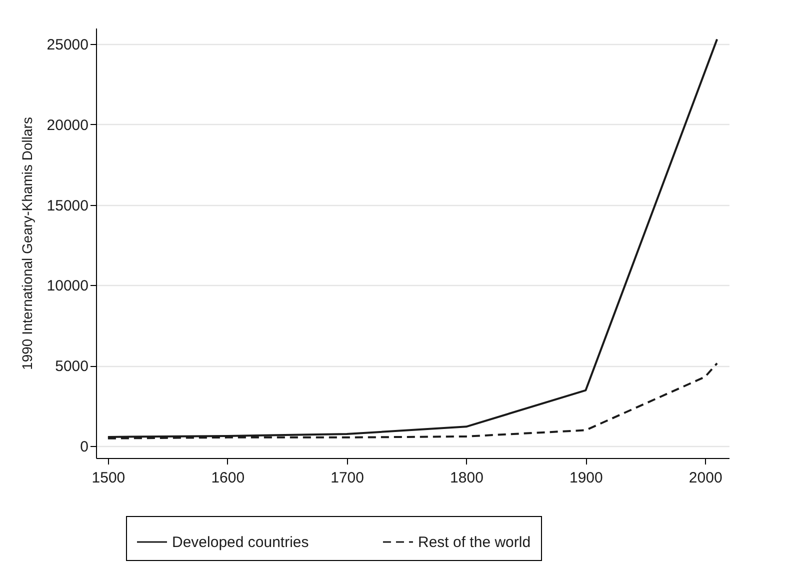 The height and width of the screenshot is (583, 798). Describe the element at coordinates (240, 542) in the screenshot. I see `legend-label: Developed countries` at that location.